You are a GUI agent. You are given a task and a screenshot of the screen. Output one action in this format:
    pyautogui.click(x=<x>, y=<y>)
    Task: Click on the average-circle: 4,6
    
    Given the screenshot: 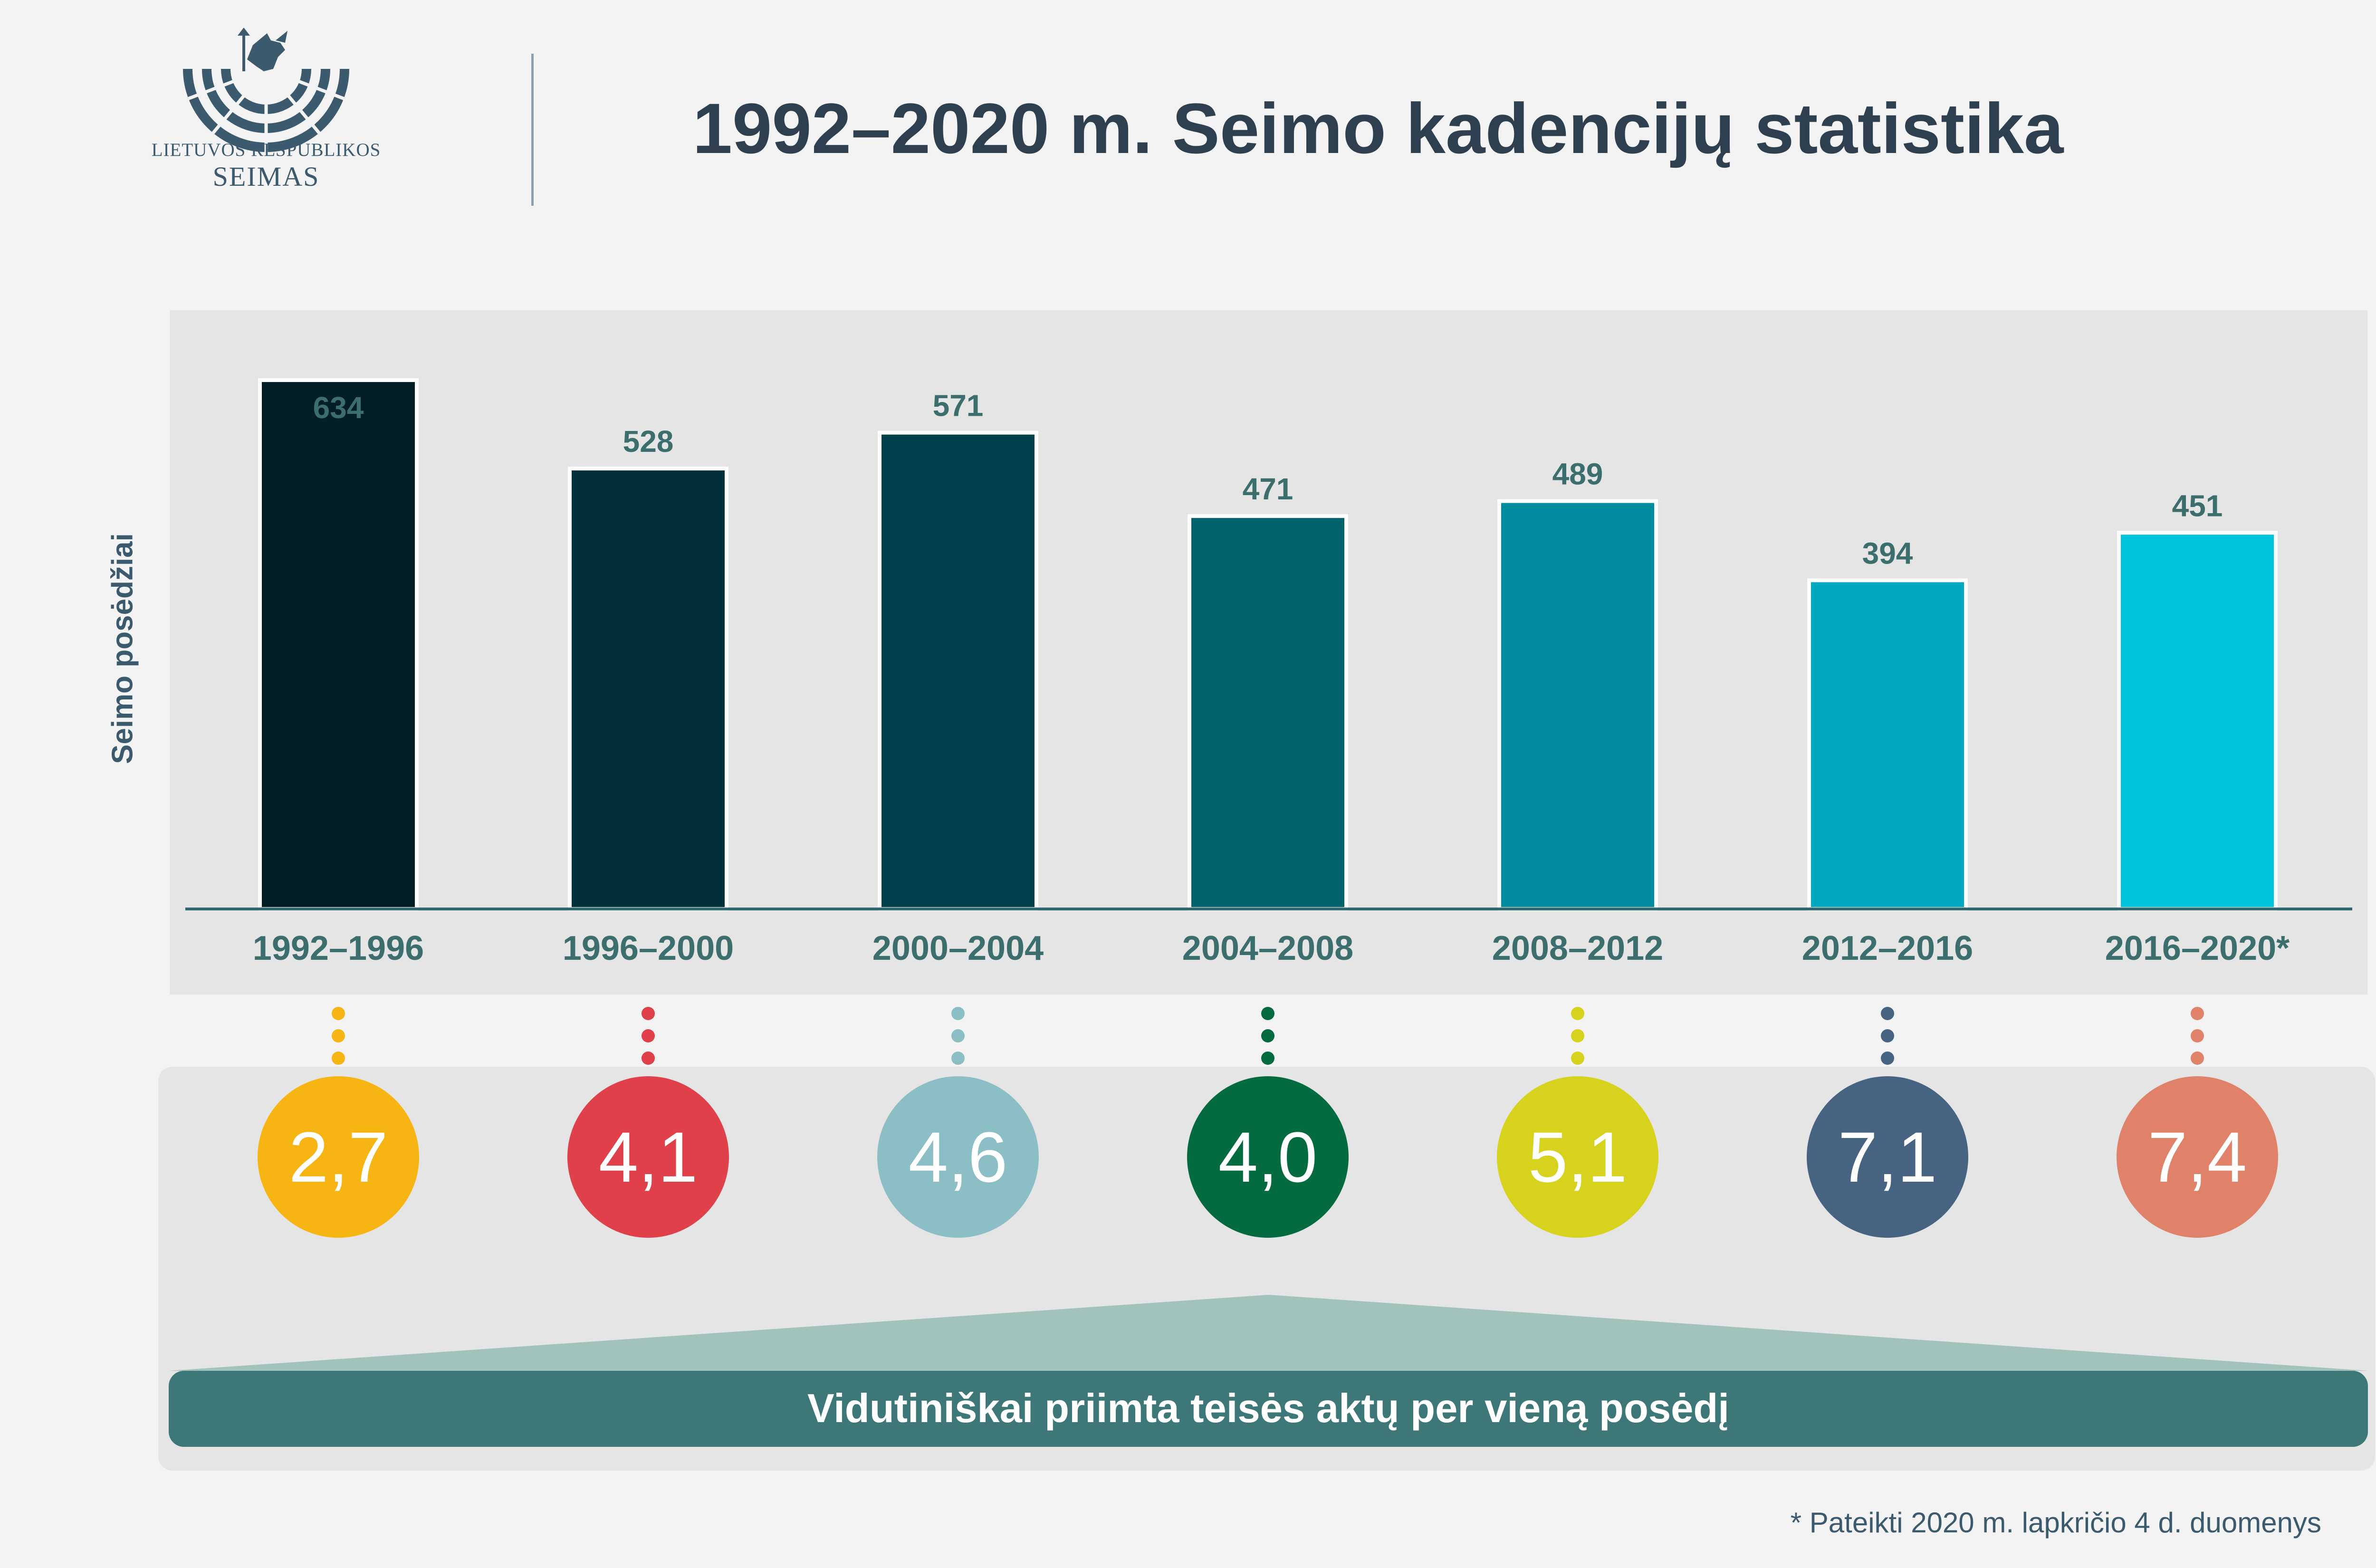 What is the action you would take?
    pyautogui.click(x=958, y=1157)
    